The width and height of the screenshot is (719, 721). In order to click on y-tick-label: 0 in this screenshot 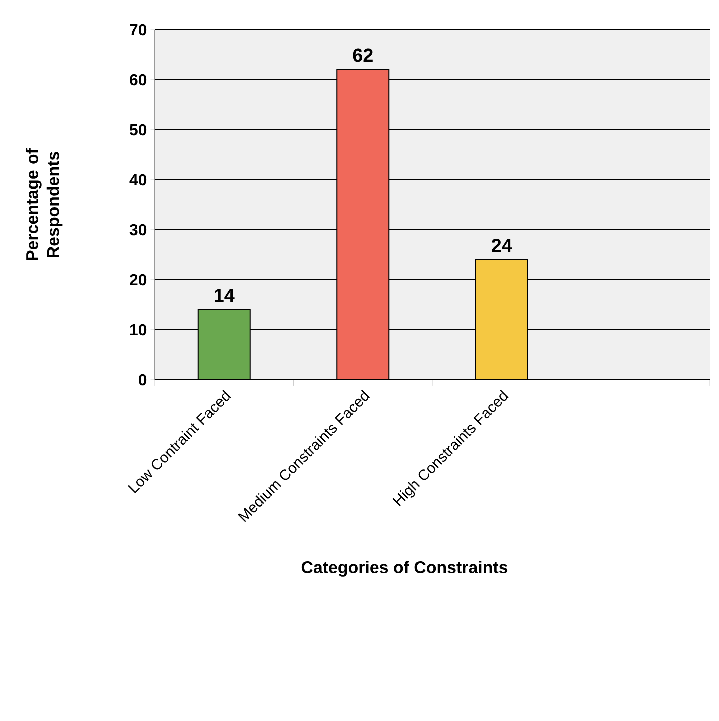, I will do `click(142, 380)`.